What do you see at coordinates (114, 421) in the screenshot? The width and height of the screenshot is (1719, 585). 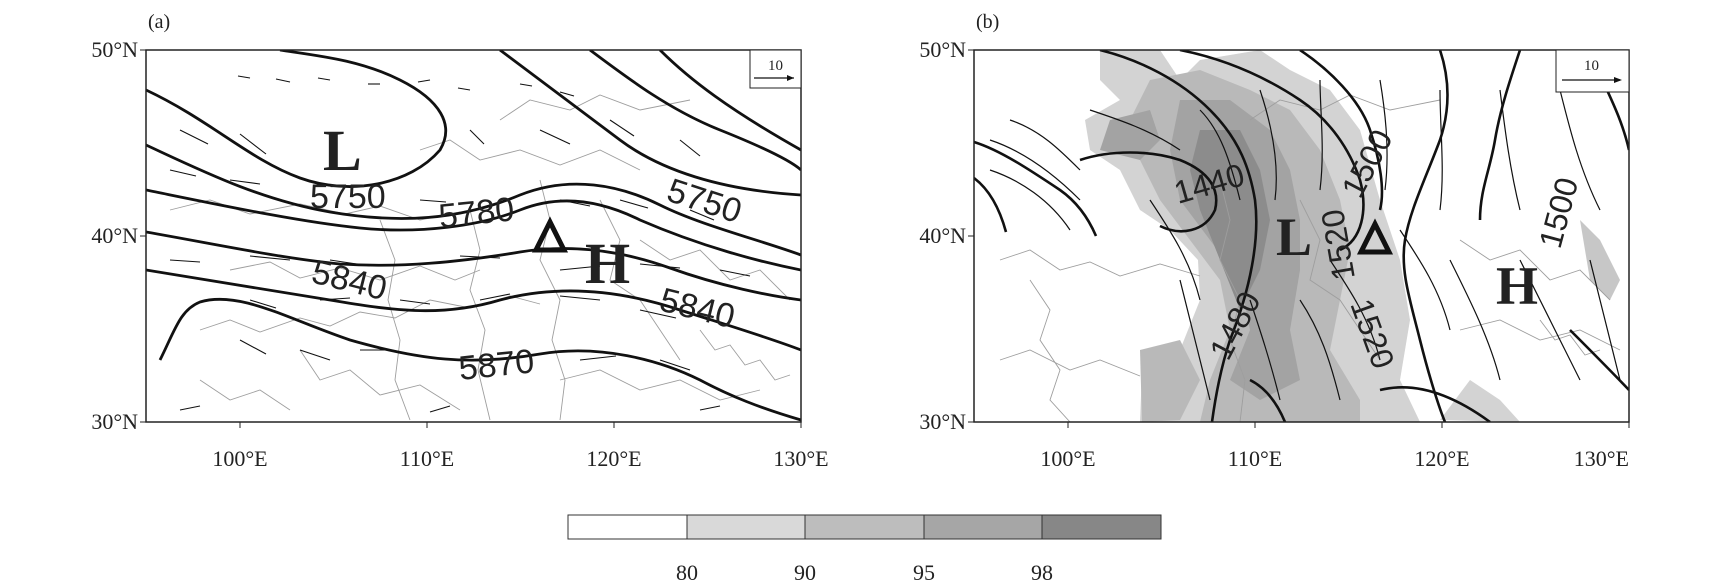 I see `panel-a-lat-tick-30: 30°N` at bounding box center [114, 421].